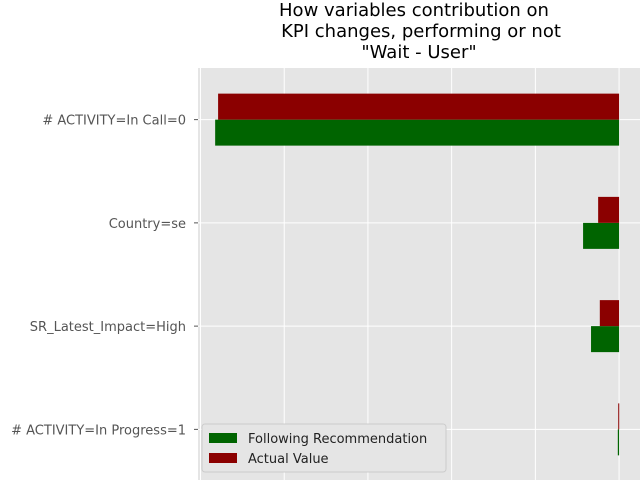  Describe the element at coordinates (414, 10) in the screenshot. I see `chart-title-line: How variables contribution on` at that location.